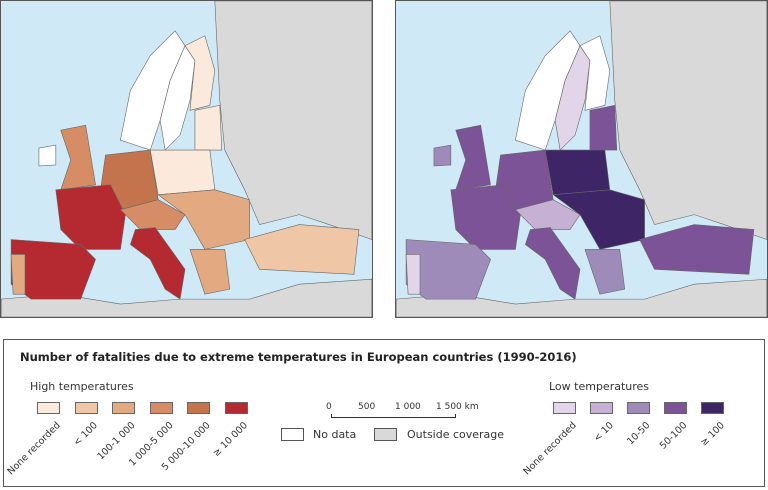  I want to click on scale-tick: 1 000, so click(408, 407).